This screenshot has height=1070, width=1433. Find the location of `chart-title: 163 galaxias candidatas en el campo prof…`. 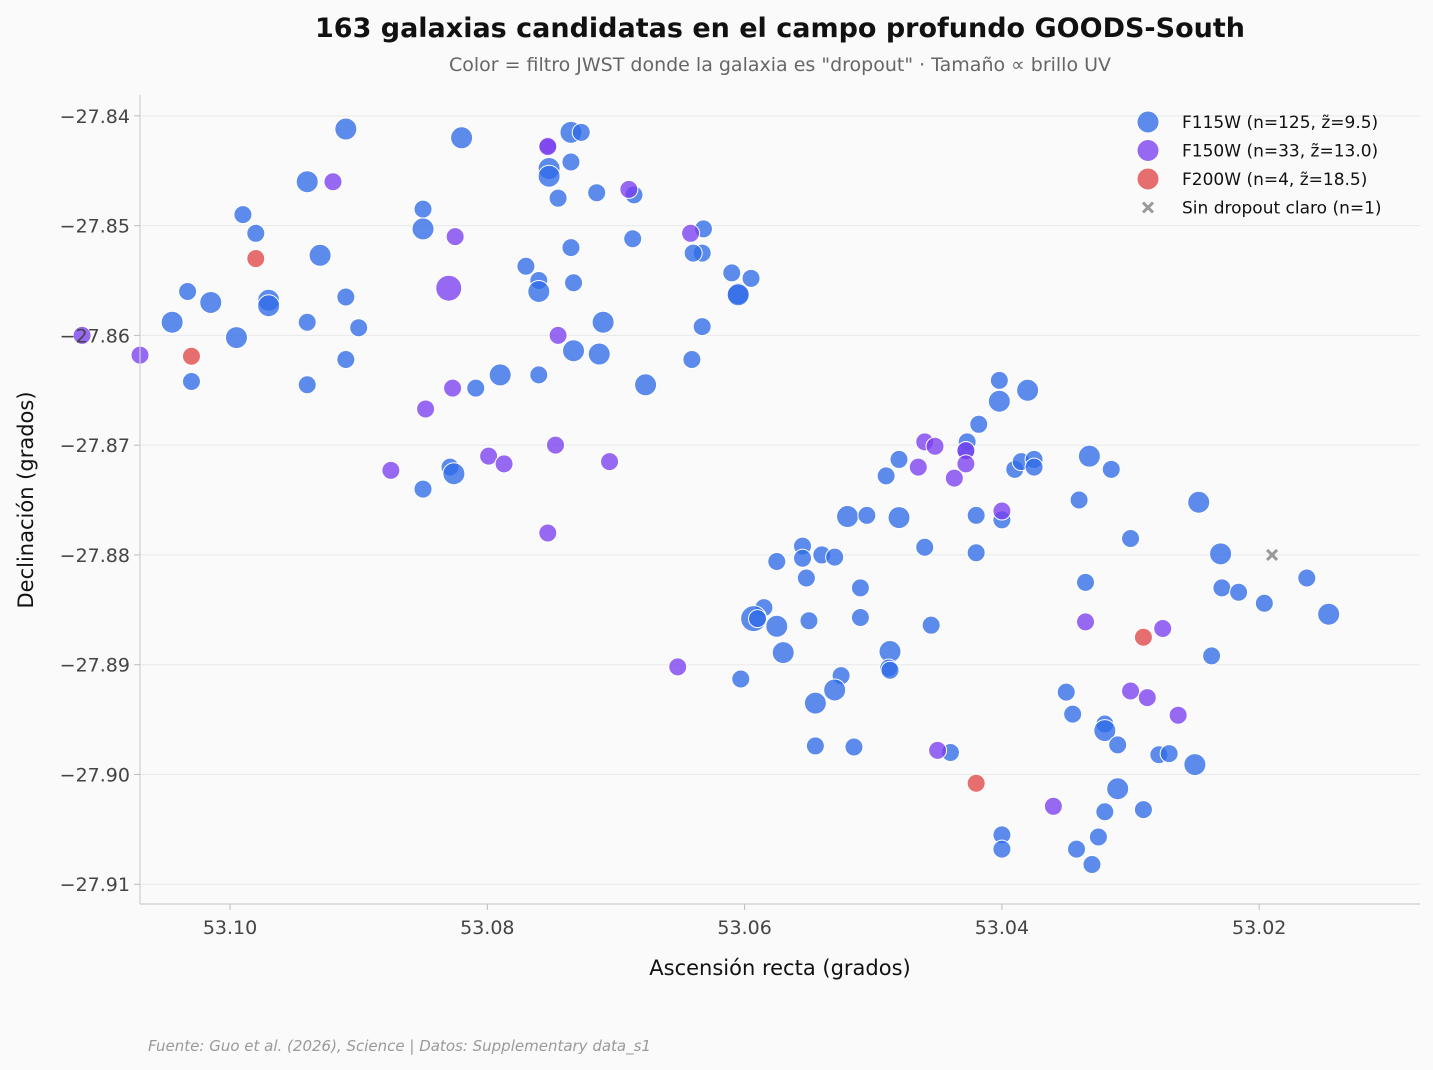

chart-title: 163 galaxias candidatas en el campo prof… is located at coordinates (780, 28).